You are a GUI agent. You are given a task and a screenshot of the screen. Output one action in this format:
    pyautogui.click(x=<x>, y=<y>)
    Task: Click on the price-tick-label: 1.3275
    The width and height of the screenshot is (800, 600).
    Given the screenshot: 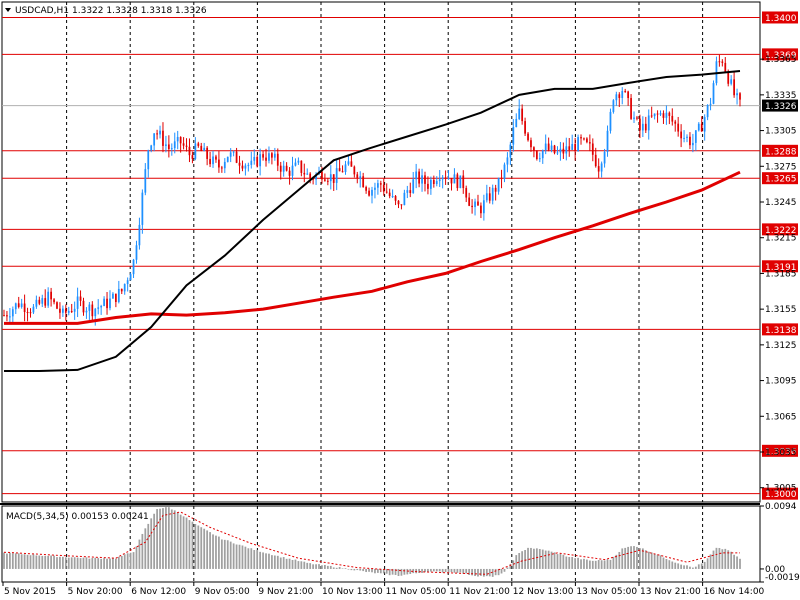 What is the action you would take?
    pyautogui.click(x=781, y=167)
    